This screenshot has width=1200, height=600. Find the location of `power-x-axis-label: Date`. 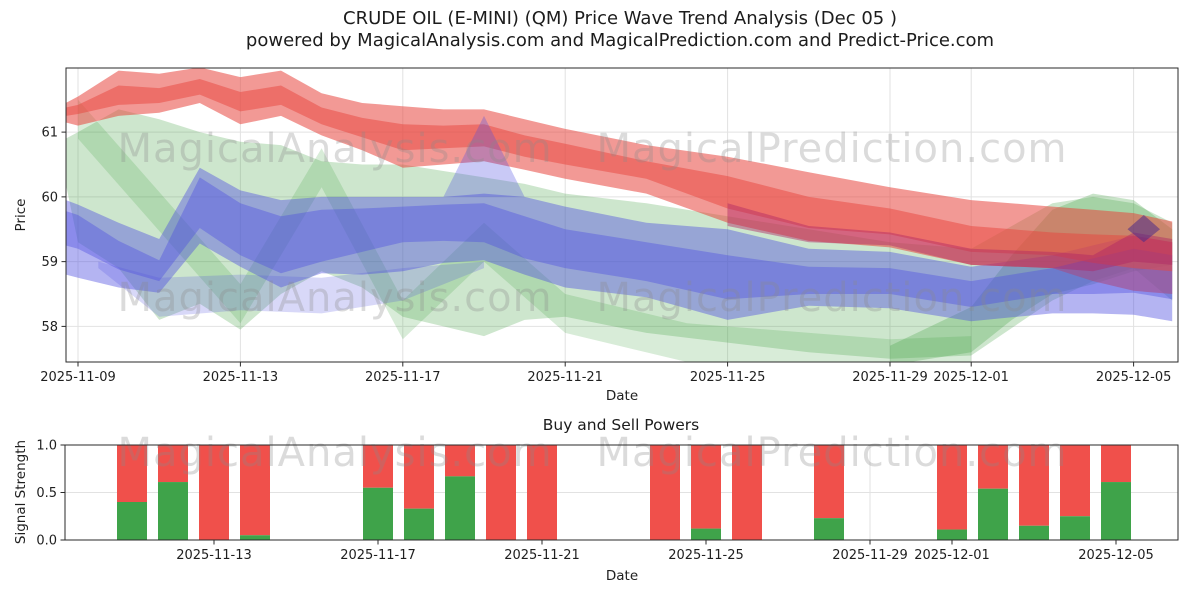

power-x-axis-label: Date is located at coordinates (622, 576).